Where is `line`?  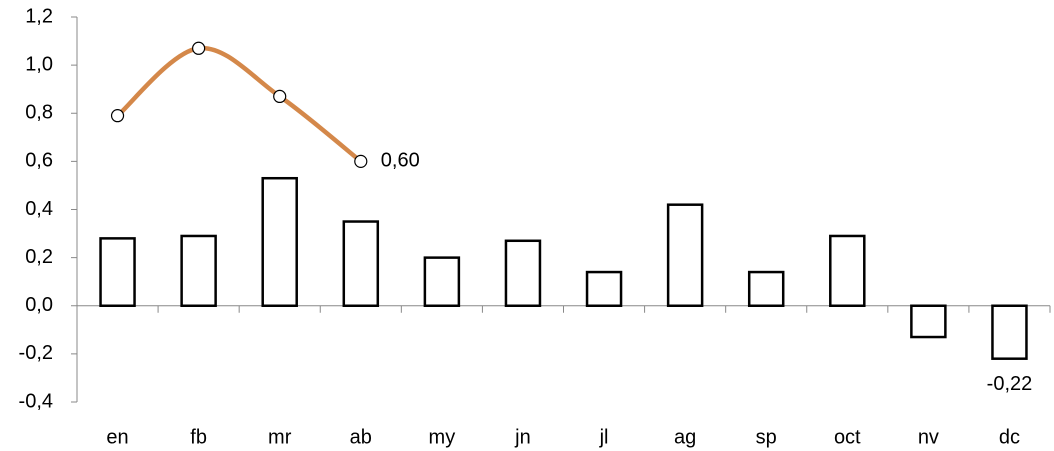 line is located at coordinates (239, 105).